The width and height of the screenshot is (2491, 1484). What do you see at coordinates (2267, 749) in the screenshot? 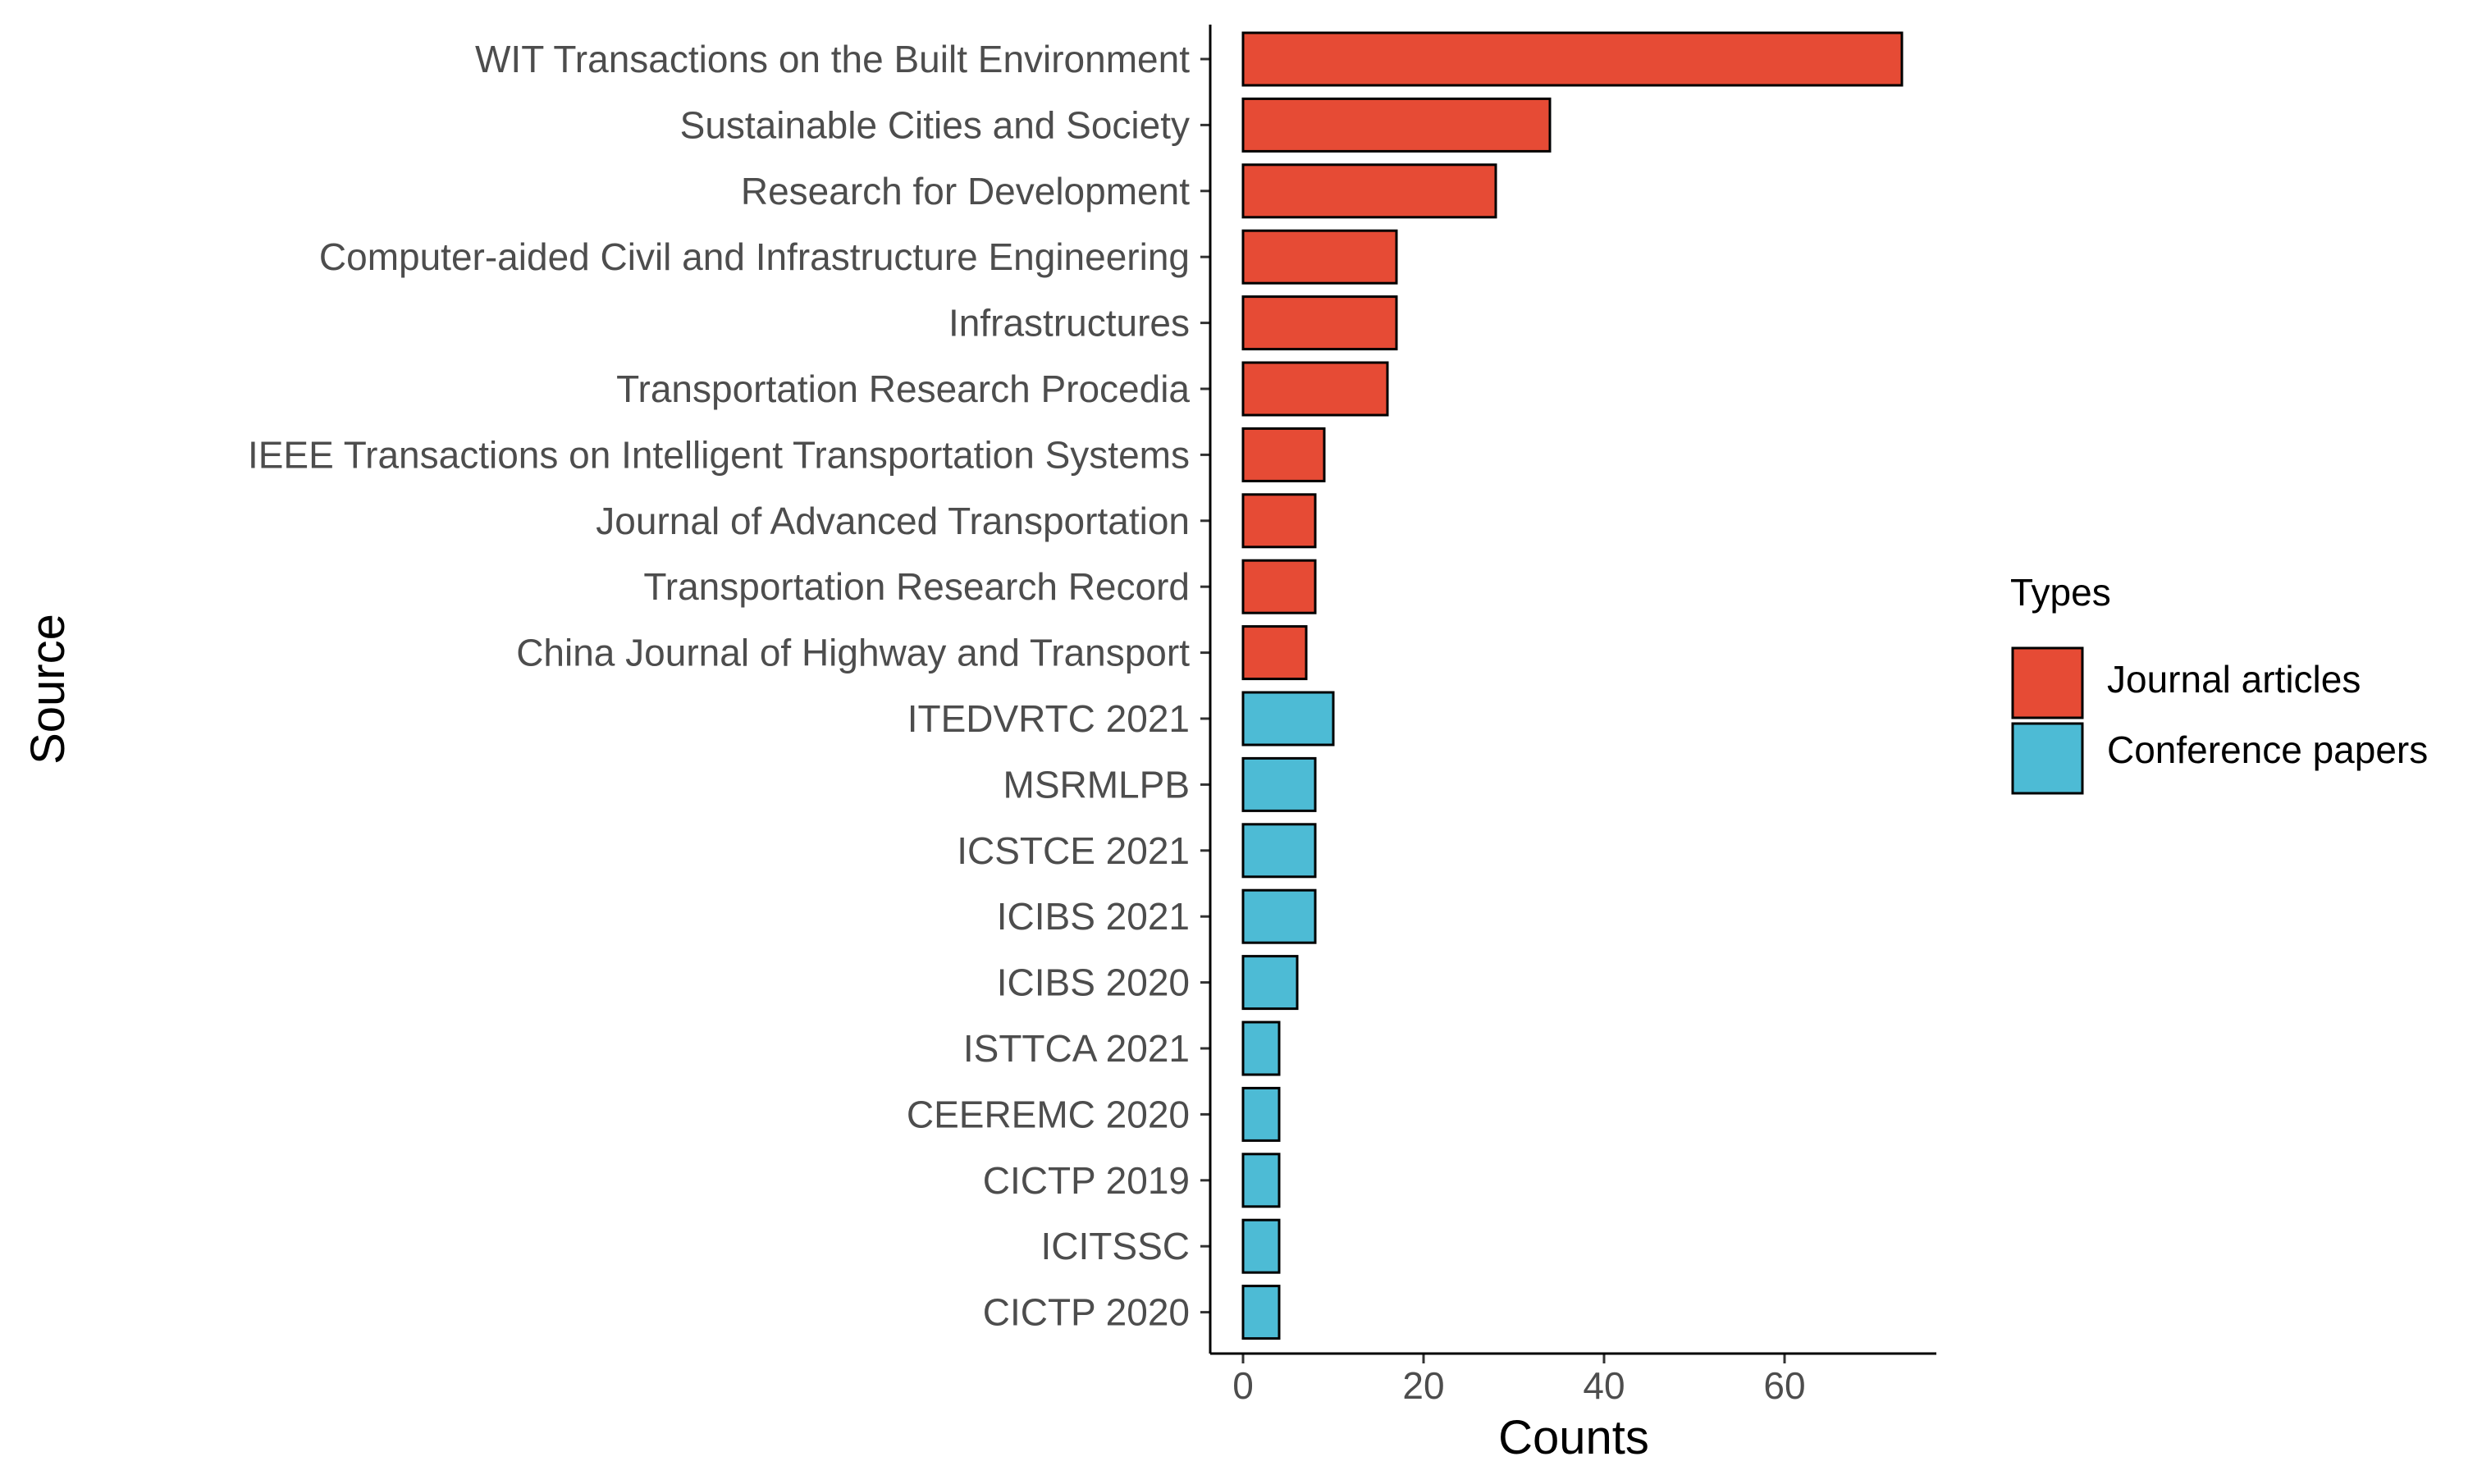
I see `legend-label-conference: Conference papers` at bounding box center [2267, 749].